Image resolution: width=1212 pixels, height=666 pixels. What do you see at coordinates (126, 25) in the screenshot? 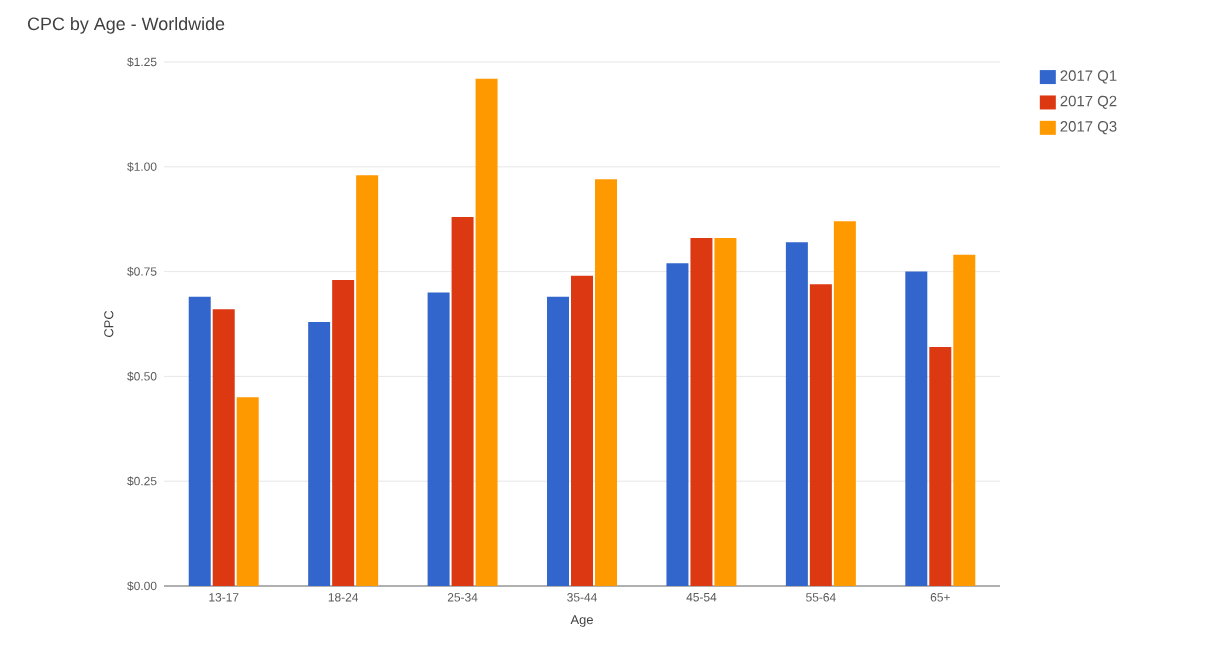
I see `chart-title: CPC by Age - Worldwide` at bounding box center [126, 25].